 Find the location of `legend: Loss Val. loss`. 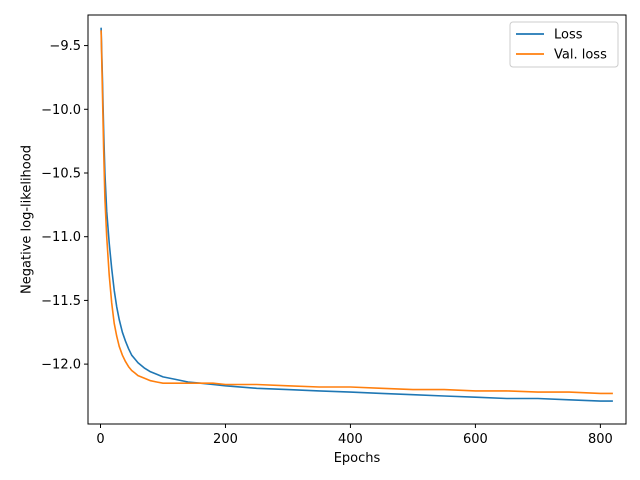

legend: Loss Val. loss is located at coordinates (564, 44).